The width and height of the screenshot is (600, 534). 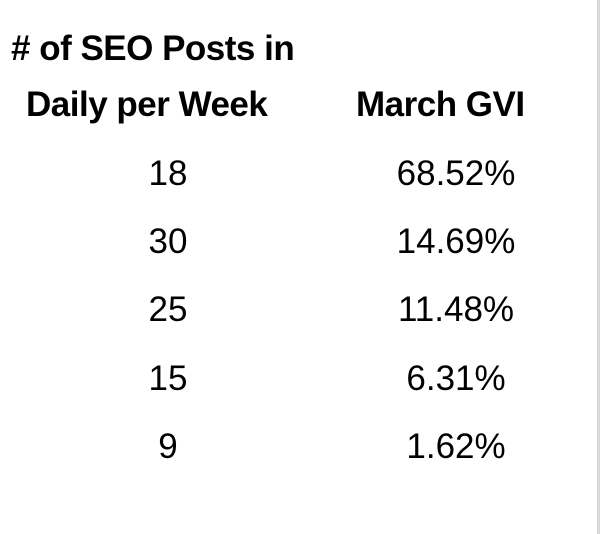 I want to click on table-cell-gvi: 1.62%, so click(x=456, y=446).